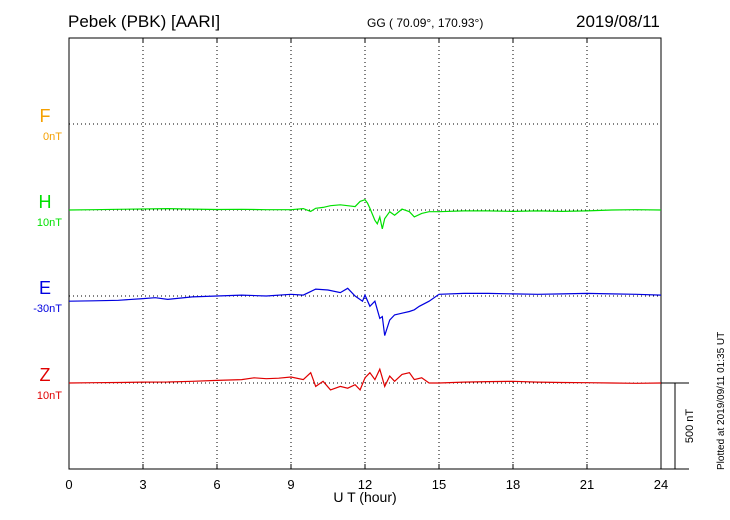 The height and width of the screenshot is (520, 730). What do you see at coordinates (364, 497) in the screenshot?
I see `x-axis-label: U T (hour)` at bounding box center [364, 497].